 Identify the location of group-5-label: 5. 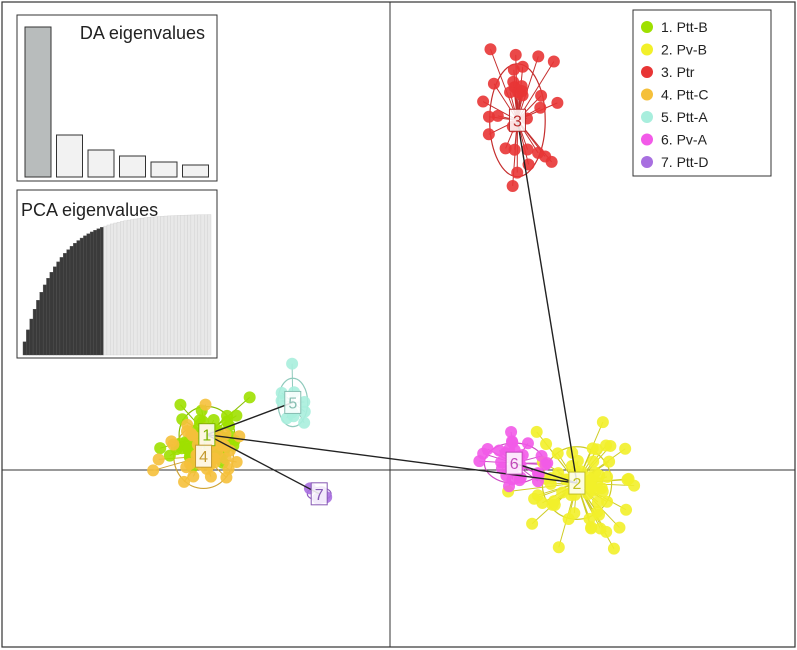
(292, 403).